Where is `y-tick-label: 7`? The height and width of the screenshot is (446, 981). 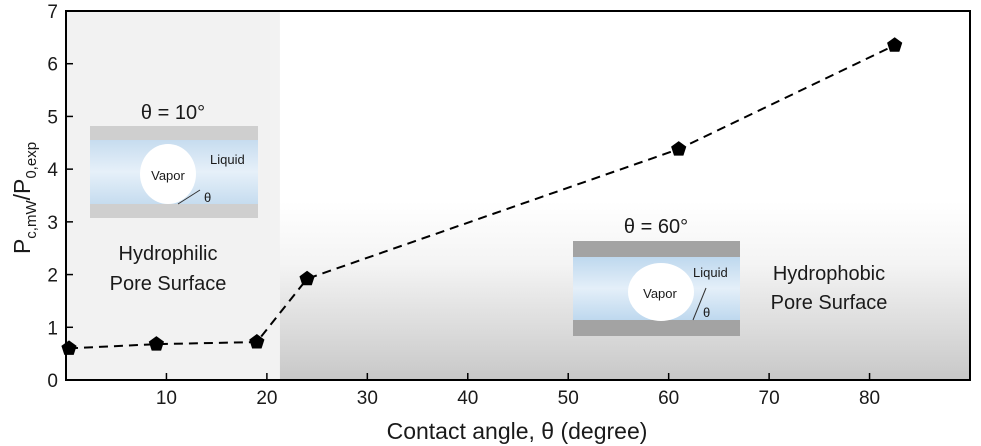 y-tick-label: 7 is located at coordinates (52, 12).